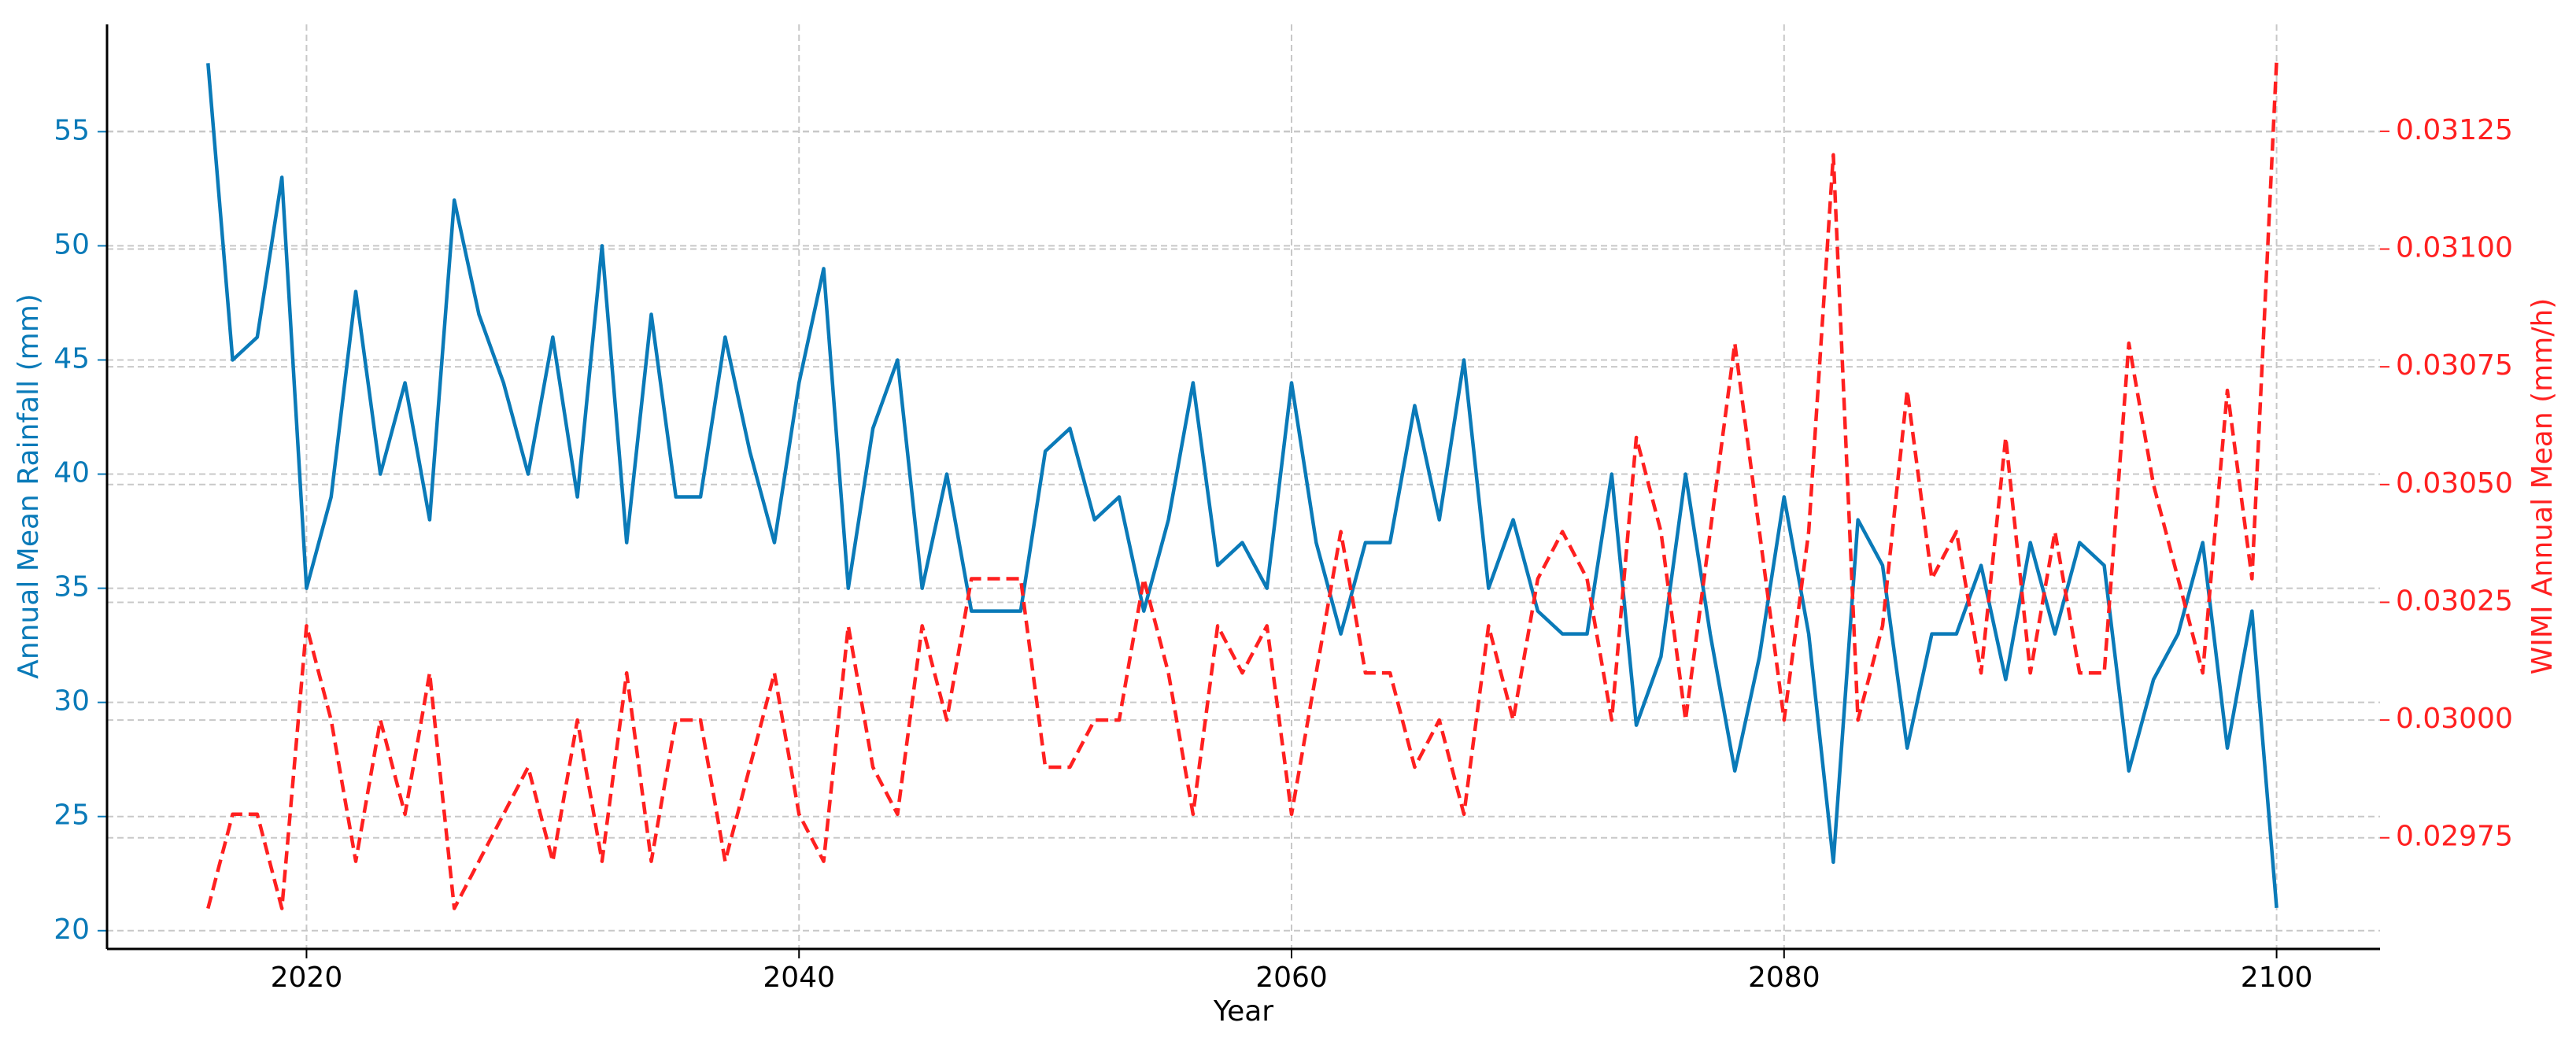 The height and width of the screenshot is (1041, 2576). I want to click on y-tick-label: 55, so click(72, 130).